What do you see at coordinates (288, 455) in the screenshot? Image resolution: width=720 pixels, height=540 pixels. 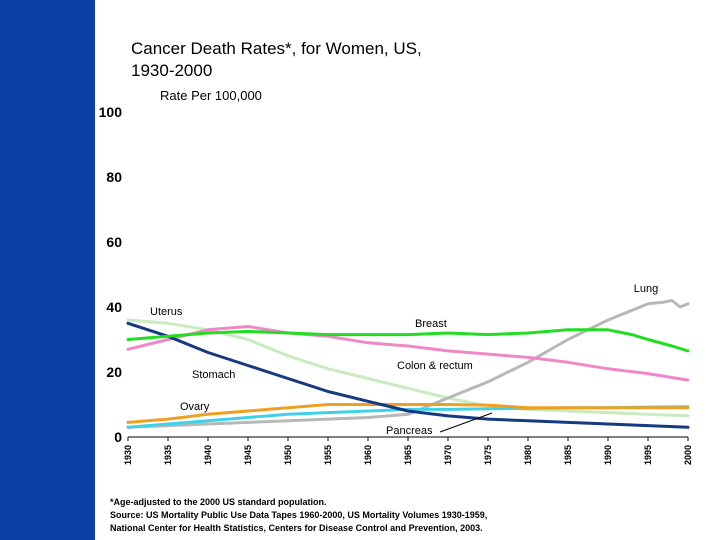 I see `x-tick-label: 1950` at bounding box center [288, 455].